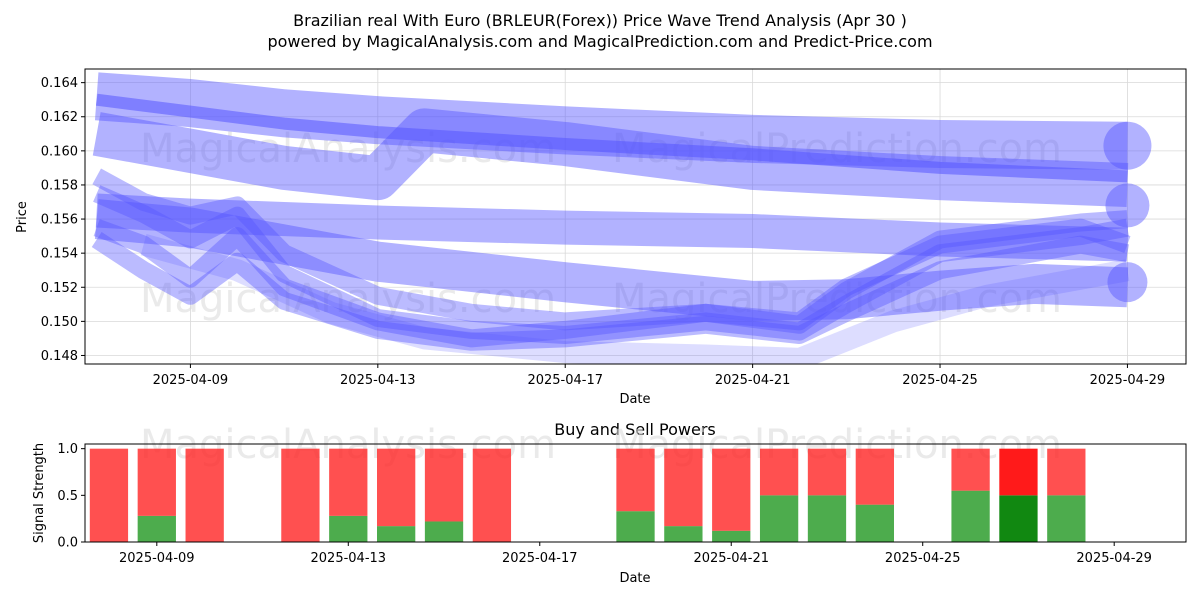  Describe the element at coordinates (837, 299) in the screenshot. I see `watermark-magicalprediction-2: MagicalPrediction.com` at that location.